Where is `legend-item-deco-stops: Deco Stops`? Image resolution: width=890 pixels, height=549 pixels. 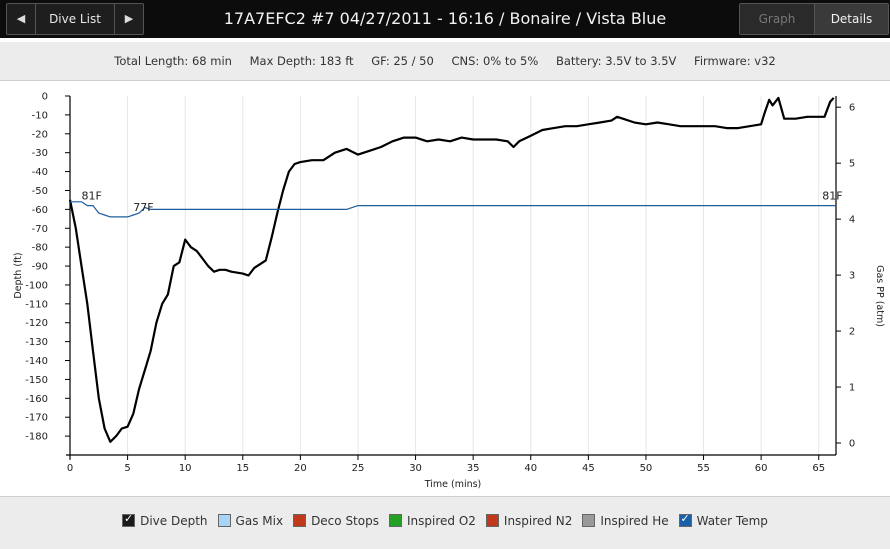 legend-item-deco-stops: Deco Stops is located at coordinates (336, 521).